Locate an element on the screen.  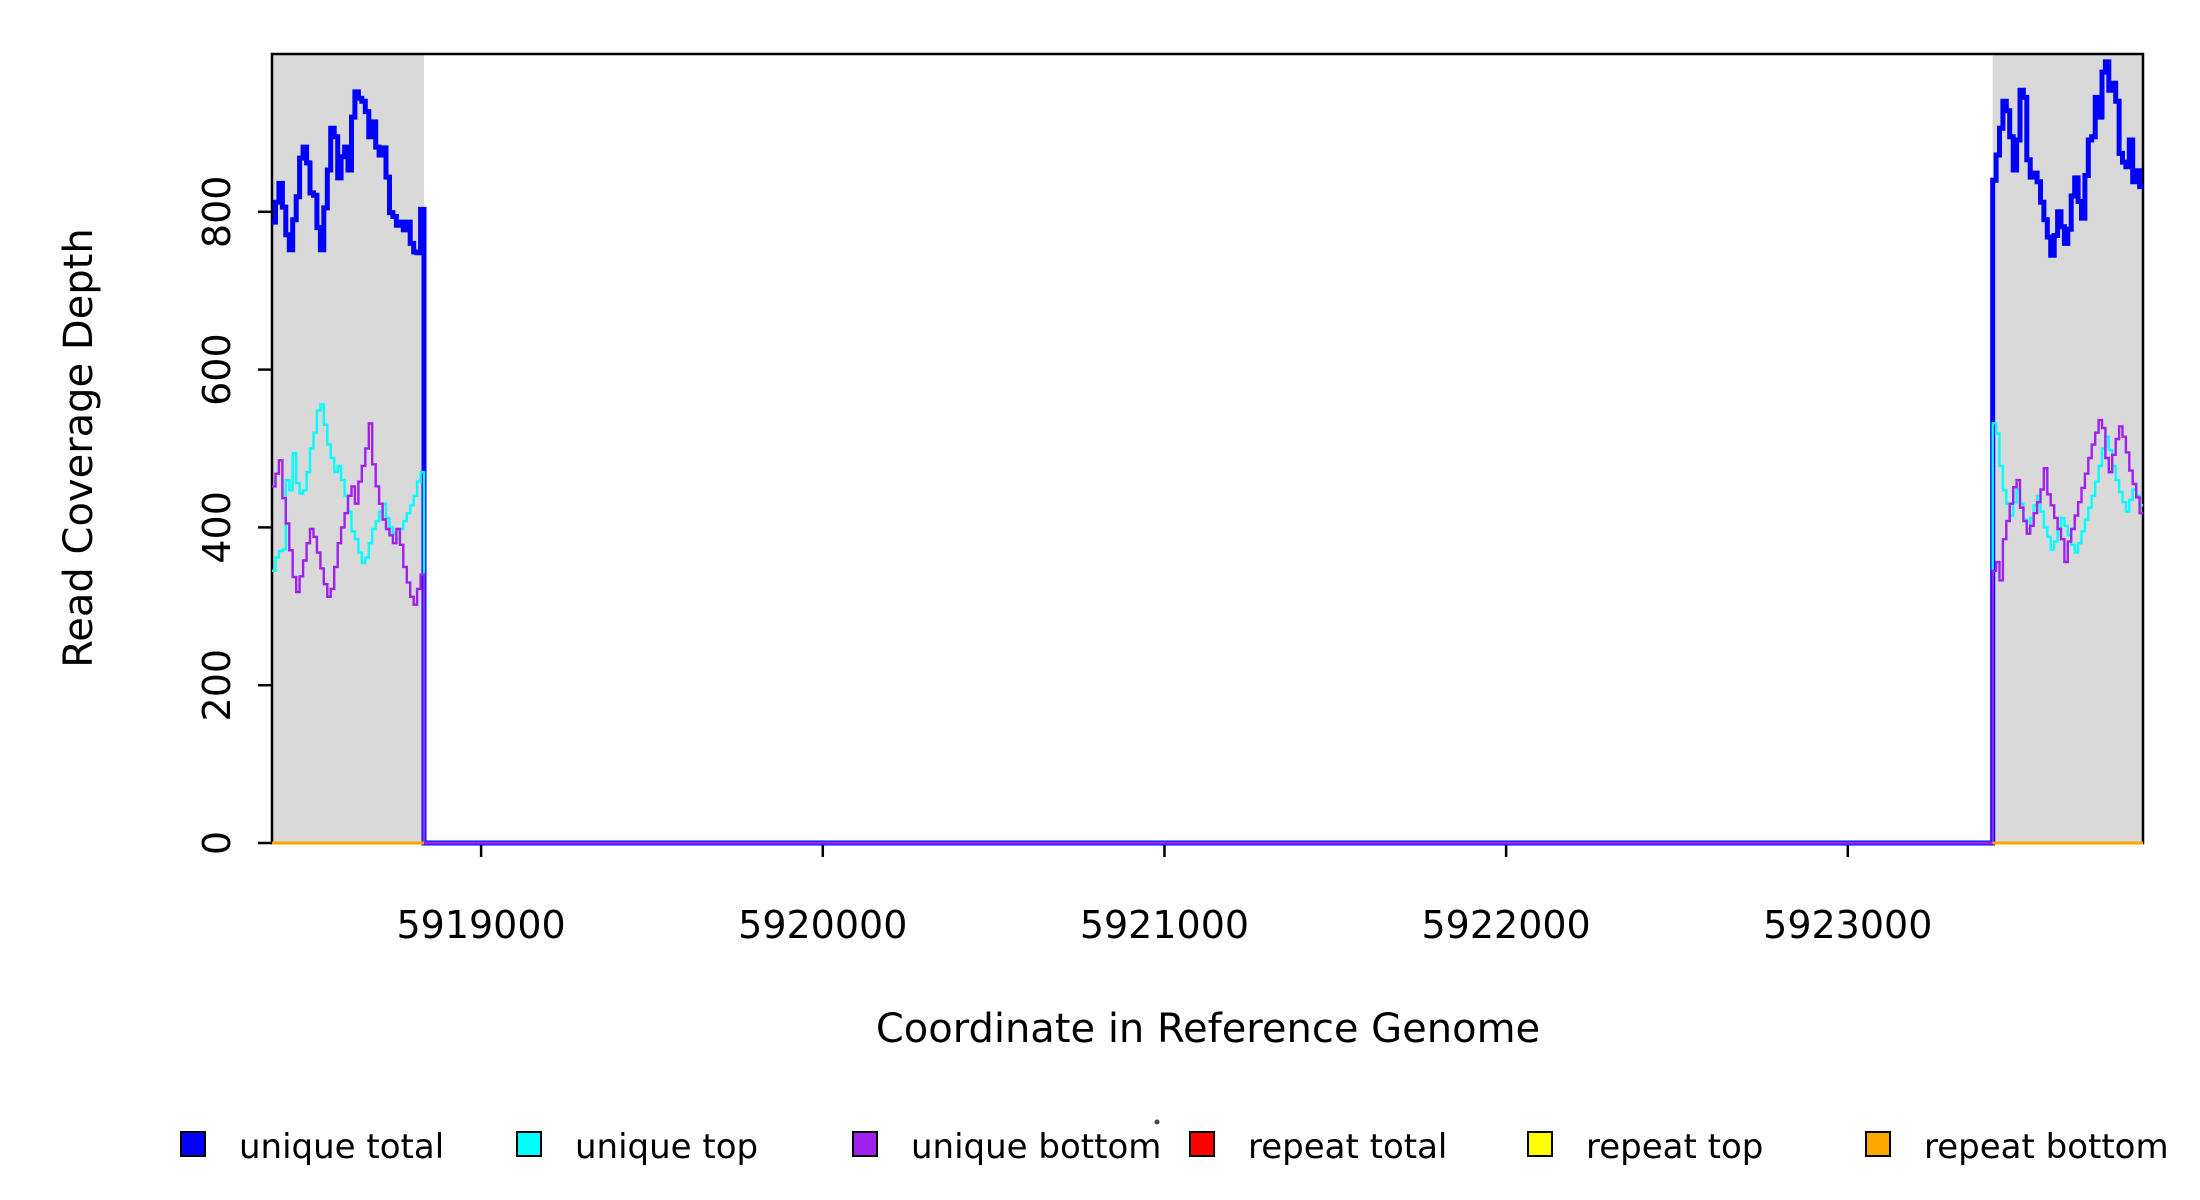
x-tick-label: 5922000 is located at coordinates (1505, 925).